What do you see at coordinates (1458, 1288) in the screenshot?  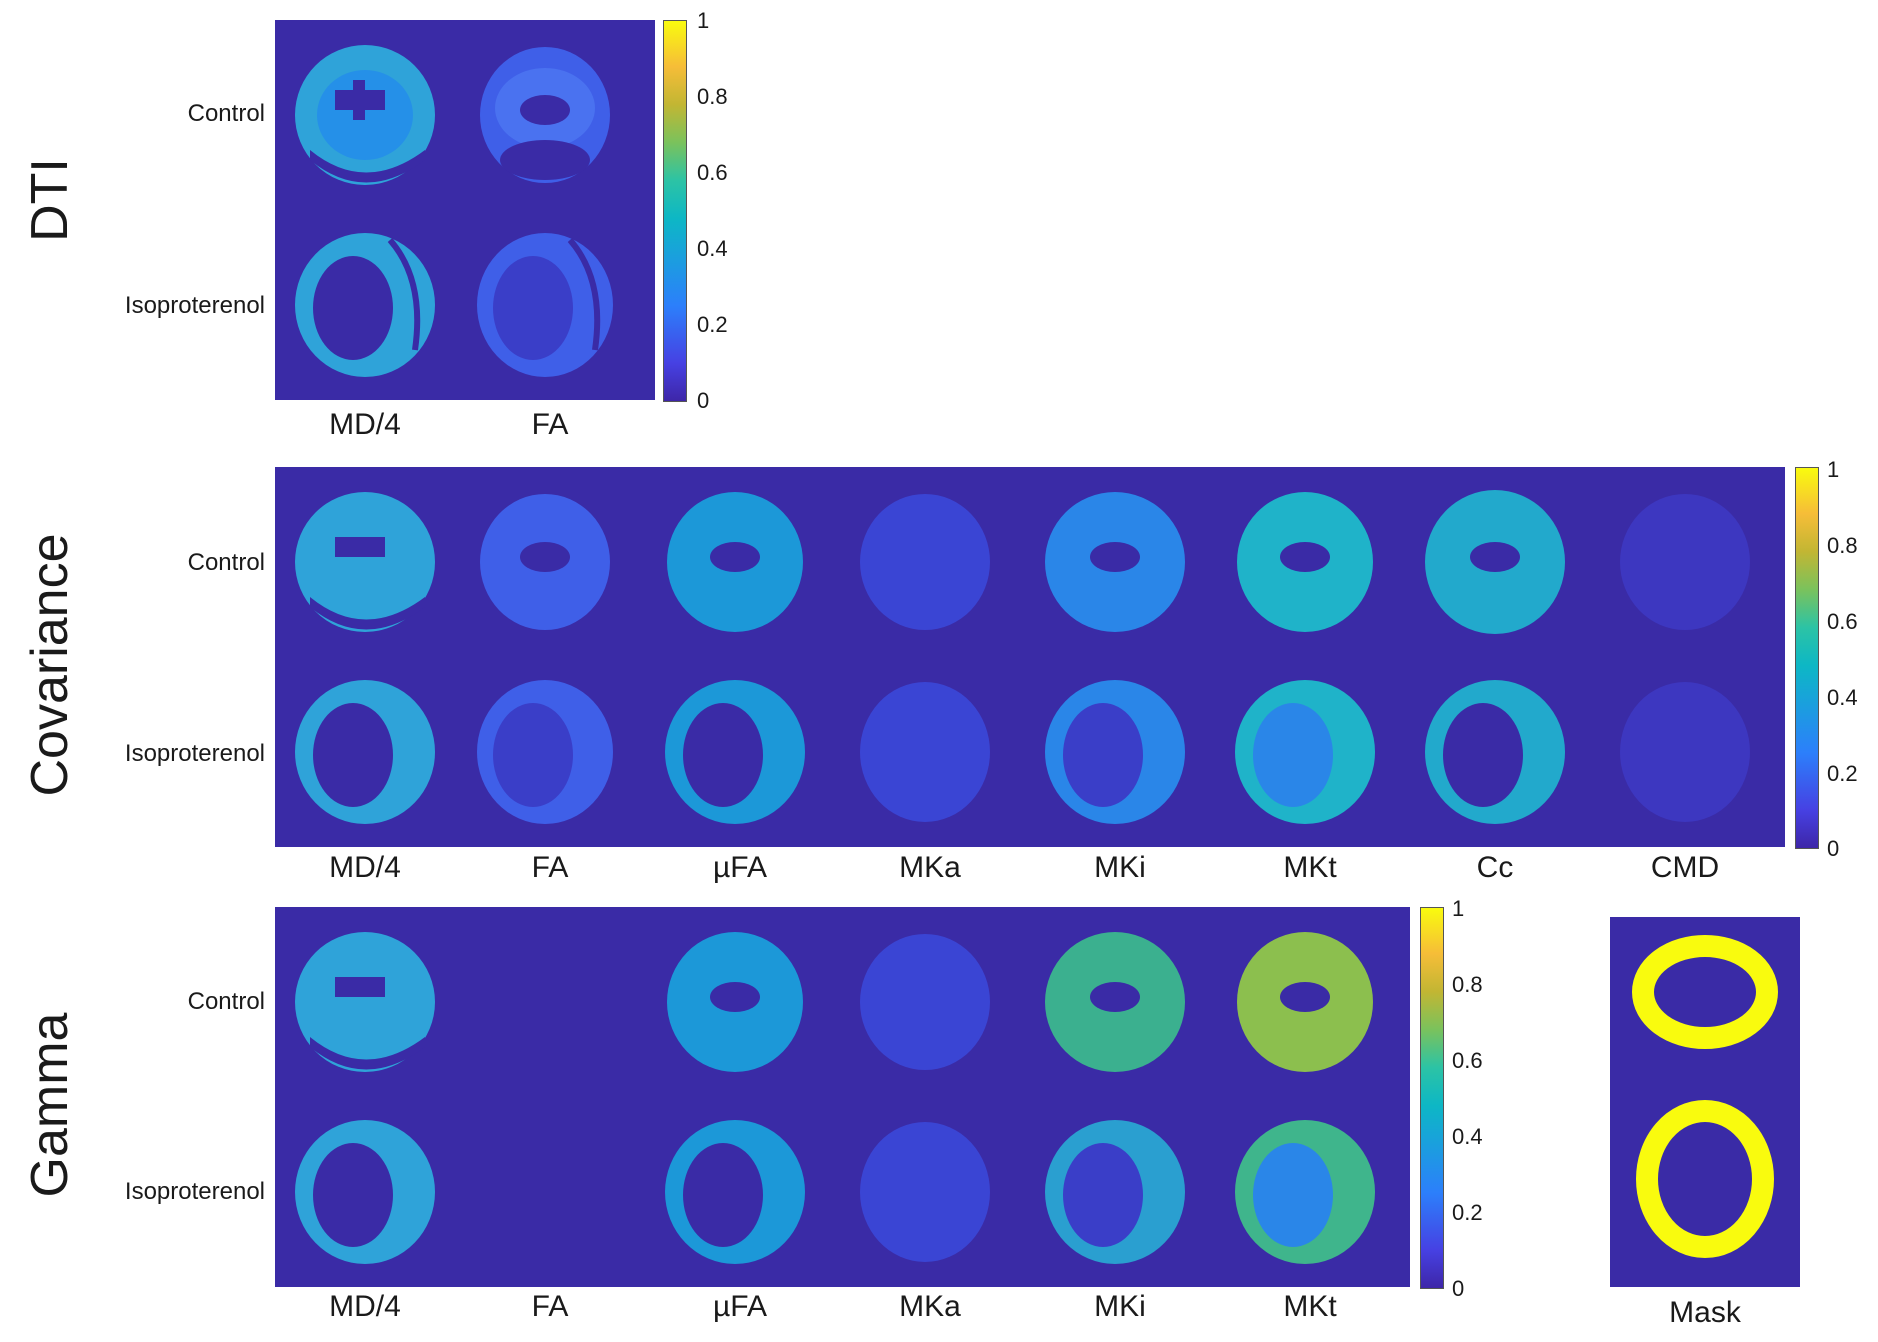 I see `gamma-cb-tick-0: 0` at bounding box center [1458, 1288].